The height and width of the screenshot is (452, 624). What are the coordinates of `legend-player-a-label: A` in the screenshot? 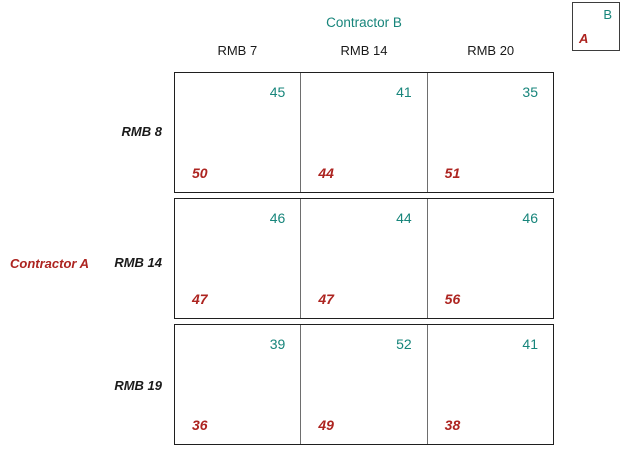 It's located at (584, 38).